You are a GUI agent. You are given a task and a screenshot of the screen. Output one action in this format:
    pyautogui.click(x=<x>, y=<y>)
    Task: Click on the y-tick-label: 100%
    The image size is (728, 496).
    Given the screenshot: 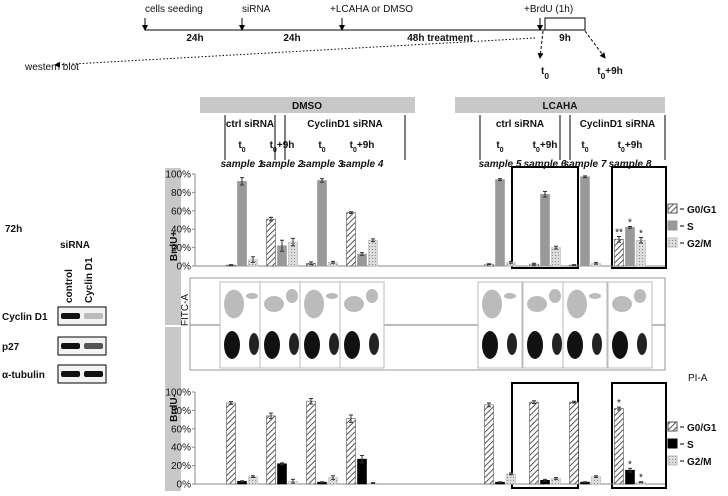 What is the action you would take?
    pyautogui.click(x=178, y=175)
    